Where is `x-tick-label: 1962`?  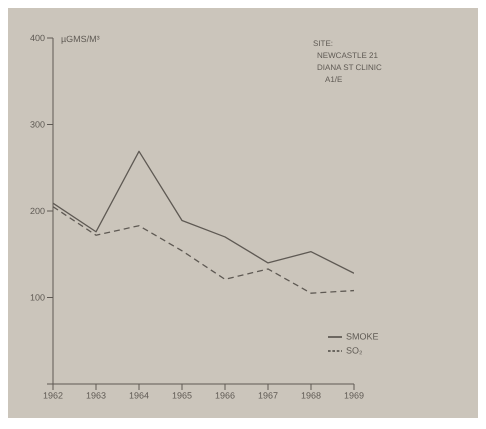 x-tick-label: 1962 is located at coordinates (53, 395).